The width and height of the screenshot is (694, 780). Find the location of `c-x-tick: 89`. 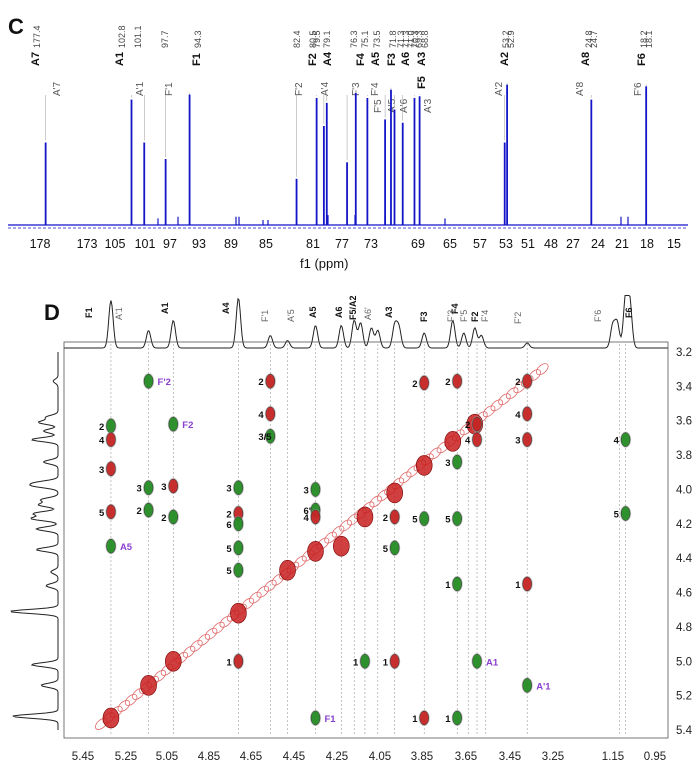

c-x-tick: 89 is located at coordinates (231, 244).